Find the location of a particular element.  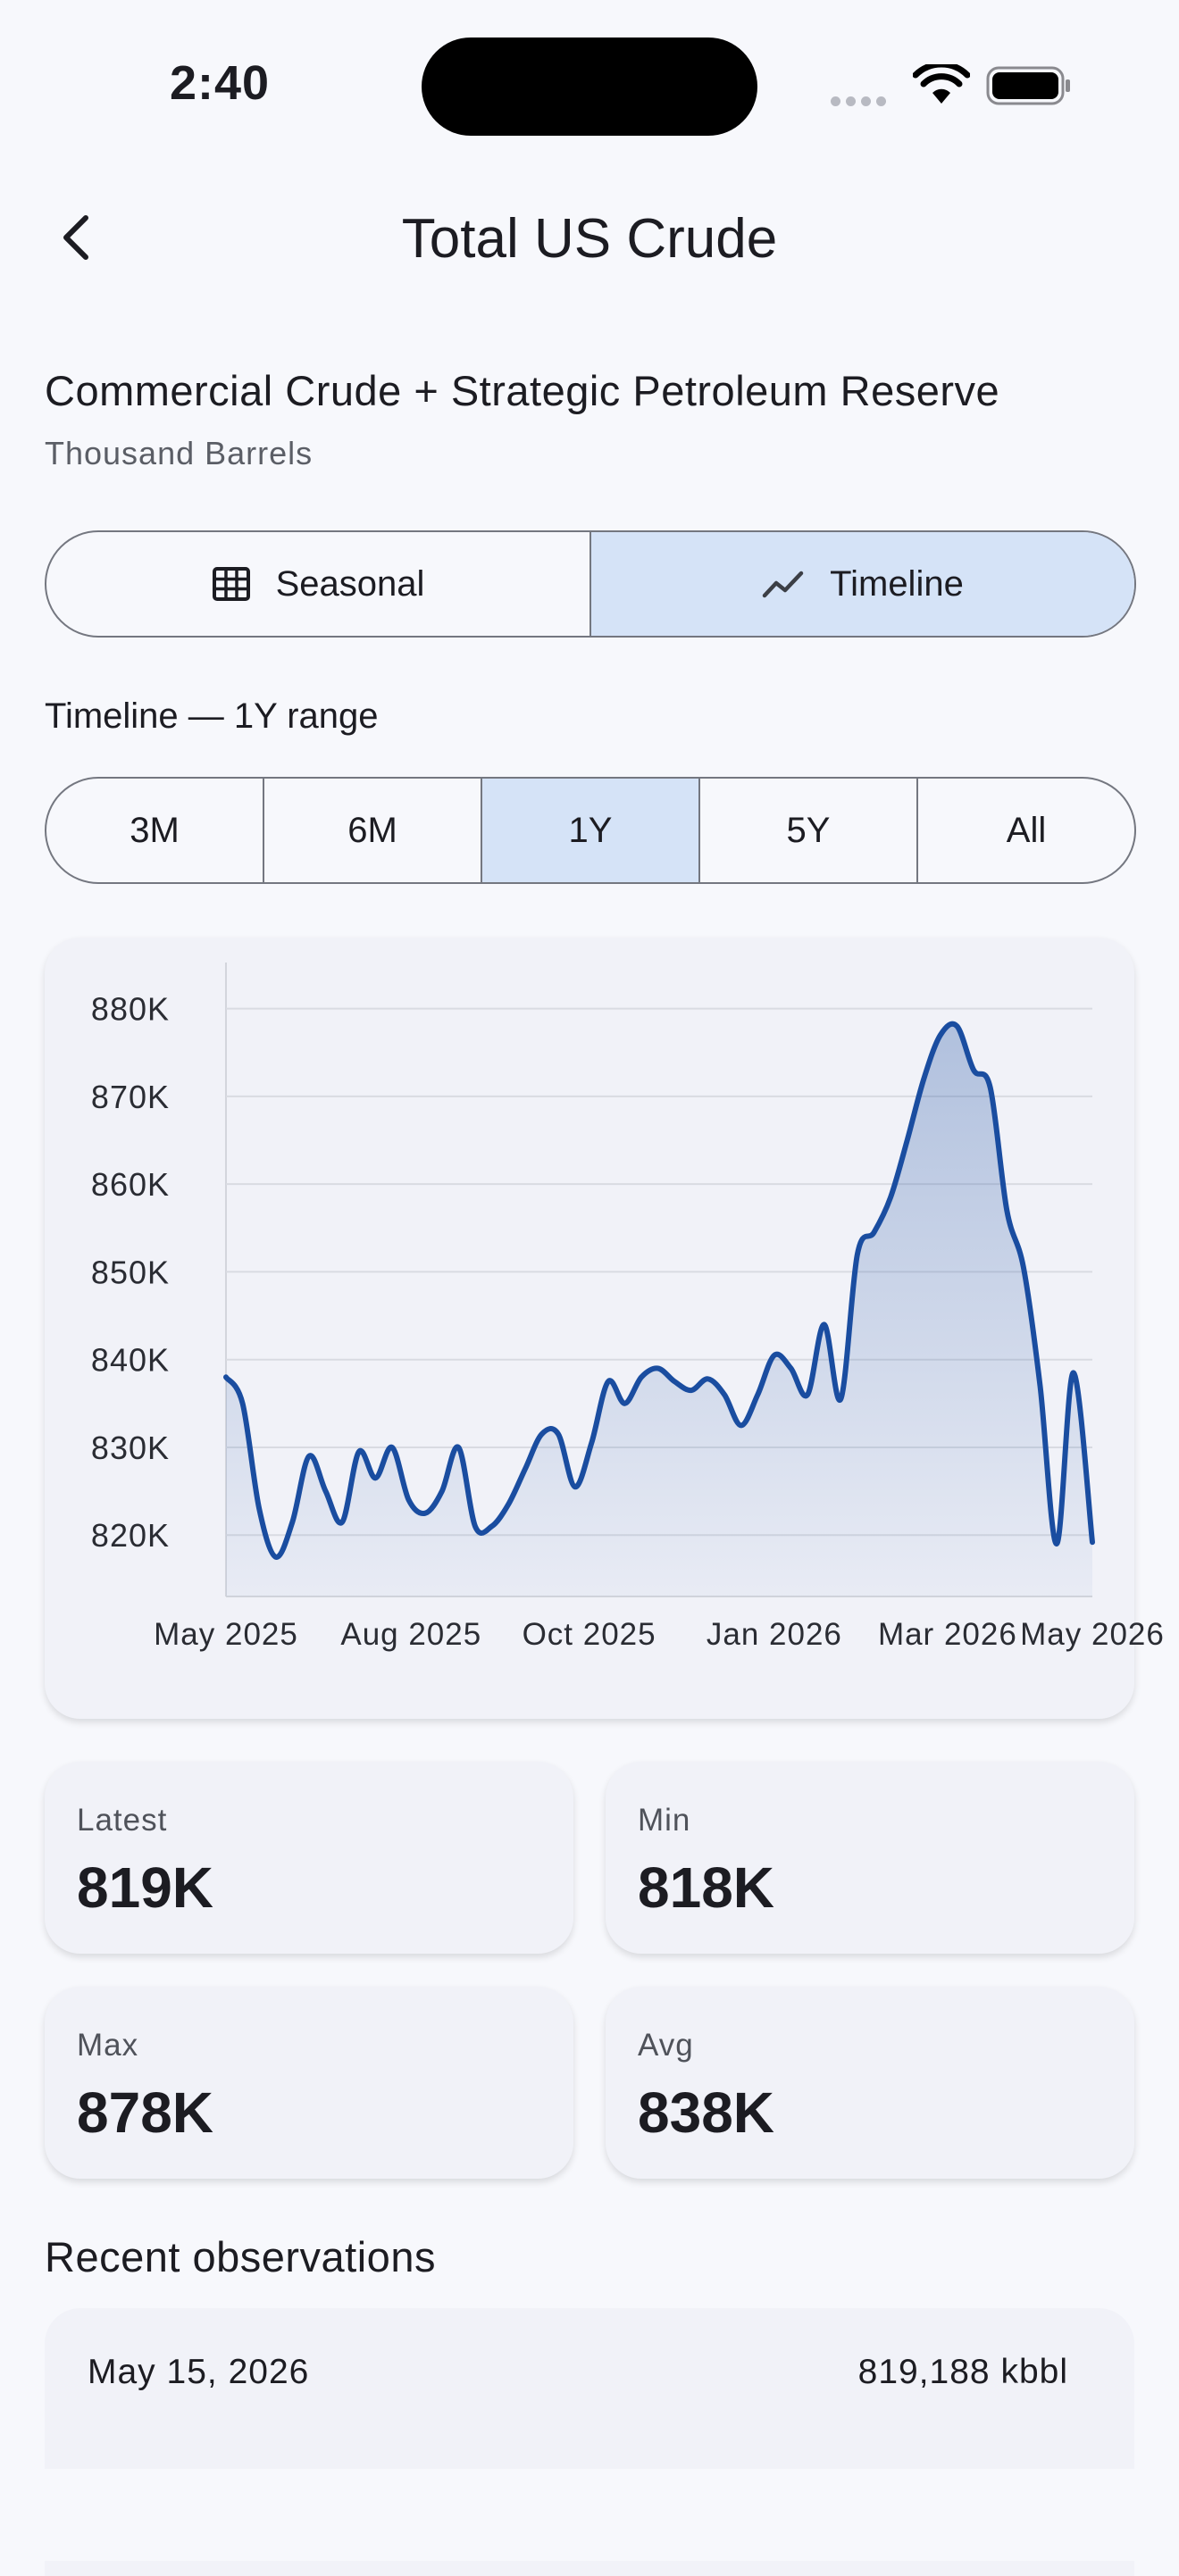

dynamic-island is located at coordinates (589, 87).